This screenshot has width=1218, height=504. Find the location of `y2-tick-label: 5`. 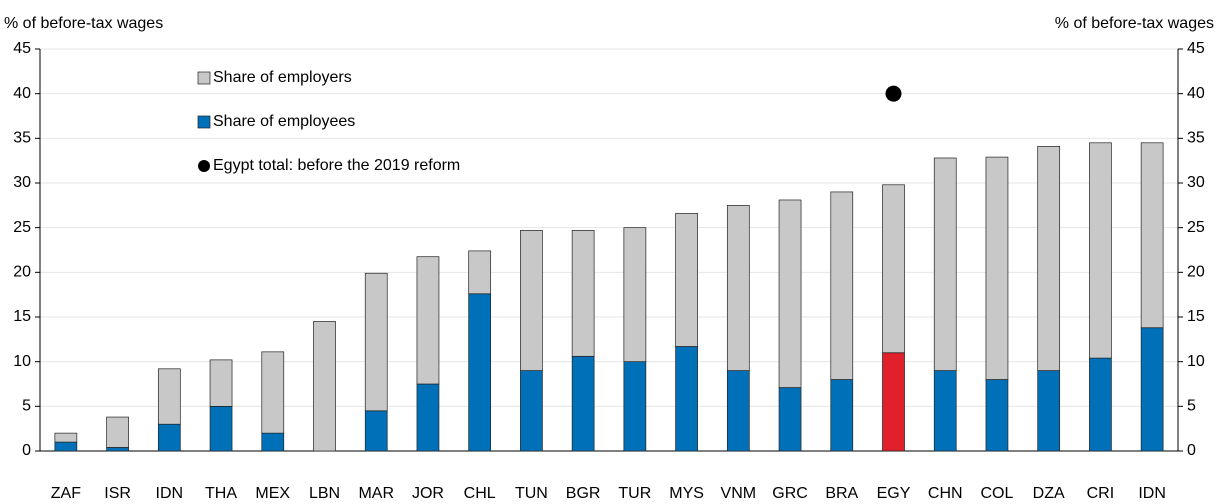

y2-tick-label: 5 is located at coordinates (1191, 406).